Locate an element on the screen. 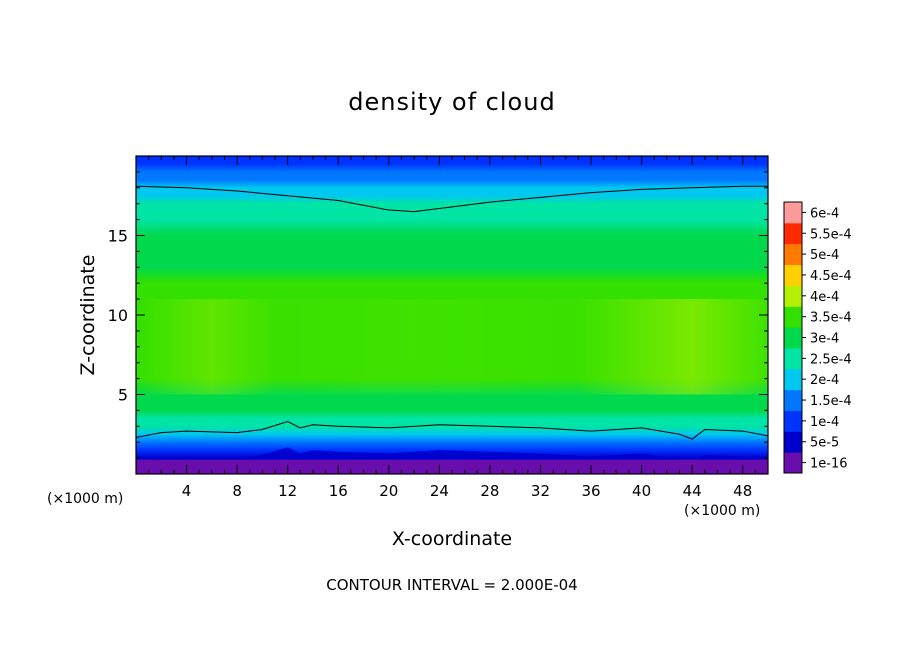  colorbar-label: 6e-4 is located at coordinates (824, 213).